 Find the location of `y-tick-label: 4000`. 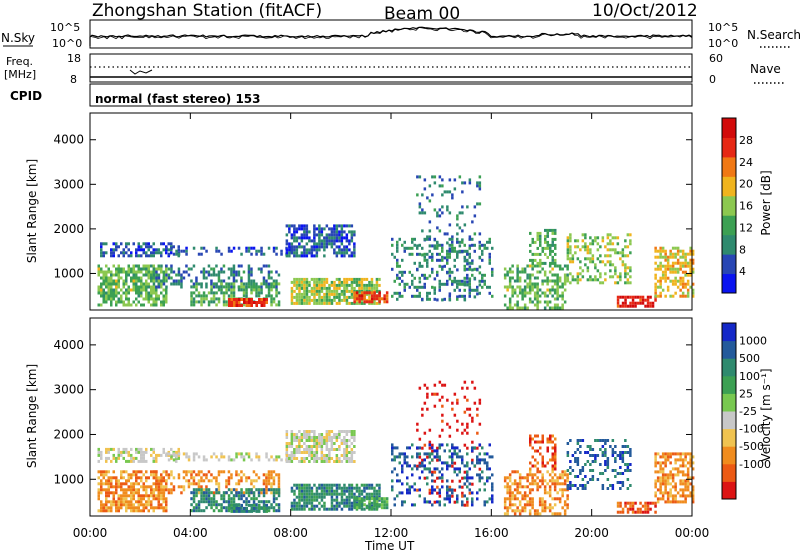

y-tick-label: 4000 is located at coordinates (68, 345).